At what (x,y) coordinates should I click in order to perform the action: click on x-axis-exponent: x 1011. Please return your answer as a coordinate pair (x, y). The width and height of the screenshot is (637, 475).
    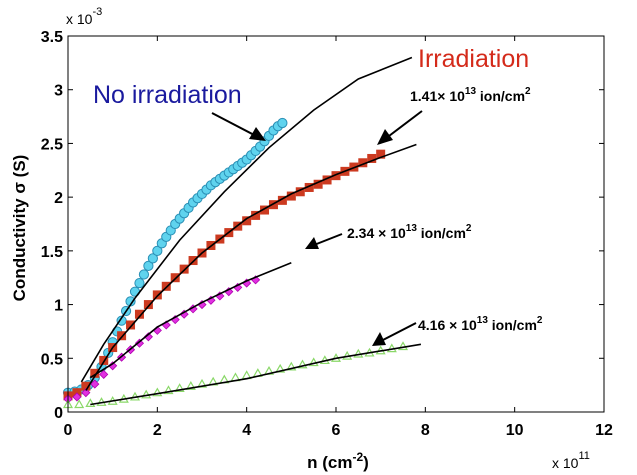
    Looking at the image, I should click on (571, 460).